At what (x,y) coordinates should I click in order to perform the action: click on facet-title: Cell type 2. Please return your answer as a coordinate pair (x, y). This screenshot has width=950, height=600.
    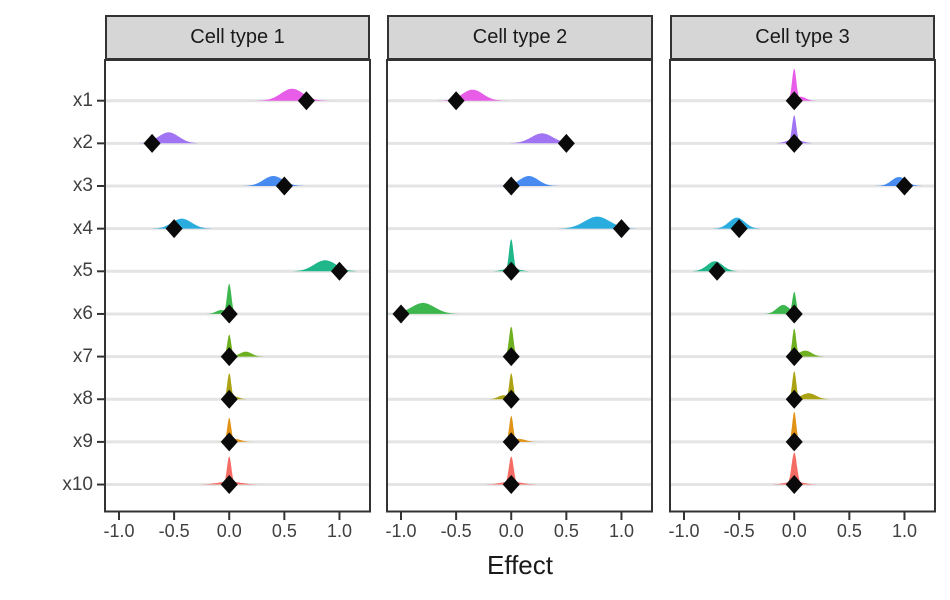
    Looking at the image, I should click on (520, 37).